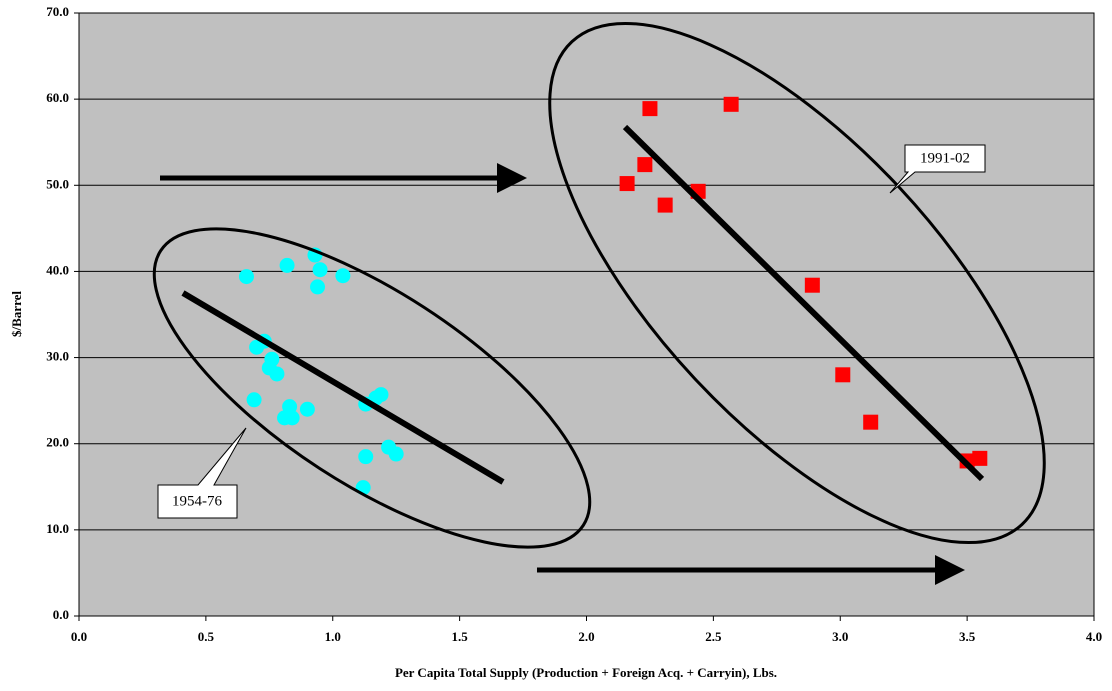 The width and height of the screenshot is (1112, 691). What do you see at coordinates (79, 636) in the screenshot?
I see `x-tick-label: 0.0` at bounding box center [79, 636].